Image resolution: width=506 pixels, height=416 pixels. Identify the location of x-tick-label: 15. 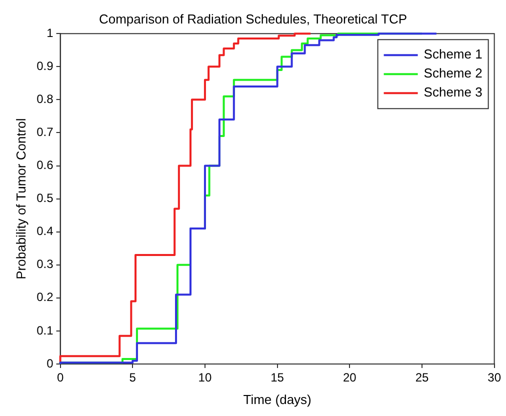
(277, 377).